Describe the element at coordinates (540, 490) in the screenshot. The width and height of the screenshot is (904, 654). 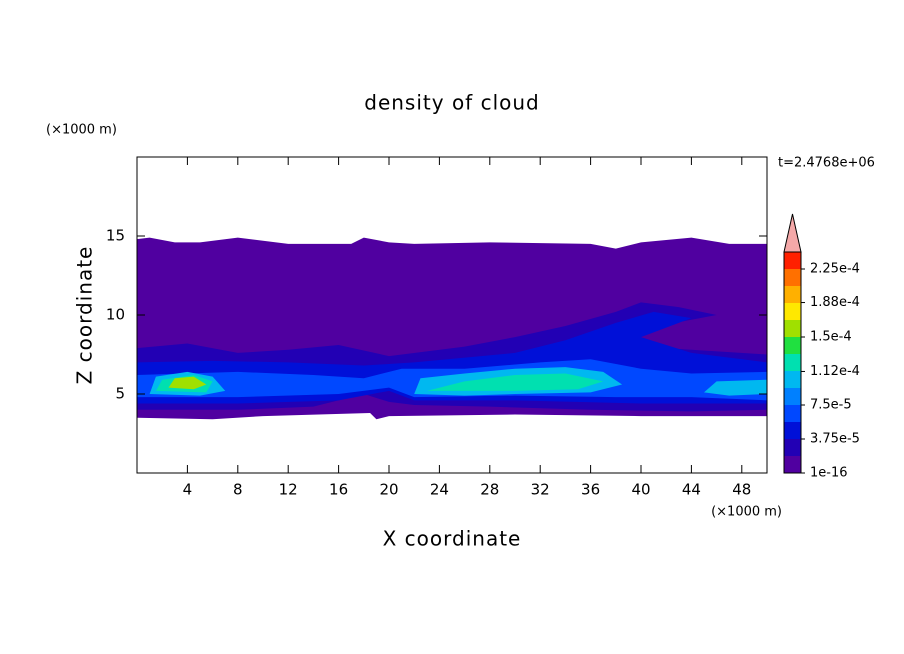
I see `x-tick-label: 32` at that location.